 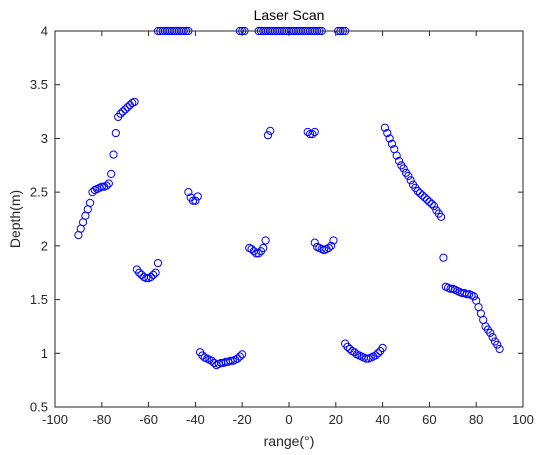 I want to click on x-tick-label: 0, so click(x=288, y=419).